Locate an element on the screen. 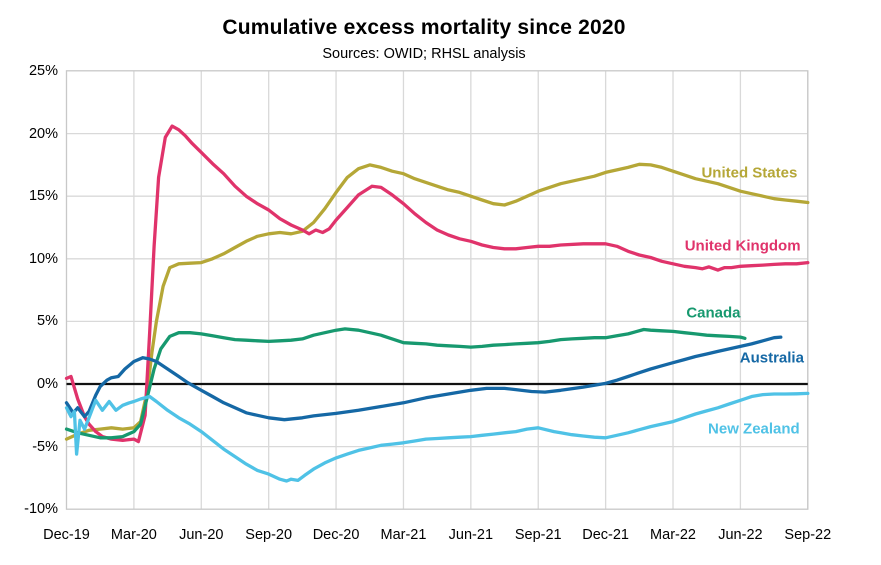  x-tick-label-dec-20: Dec-20 is located at coordinates (336, 535).